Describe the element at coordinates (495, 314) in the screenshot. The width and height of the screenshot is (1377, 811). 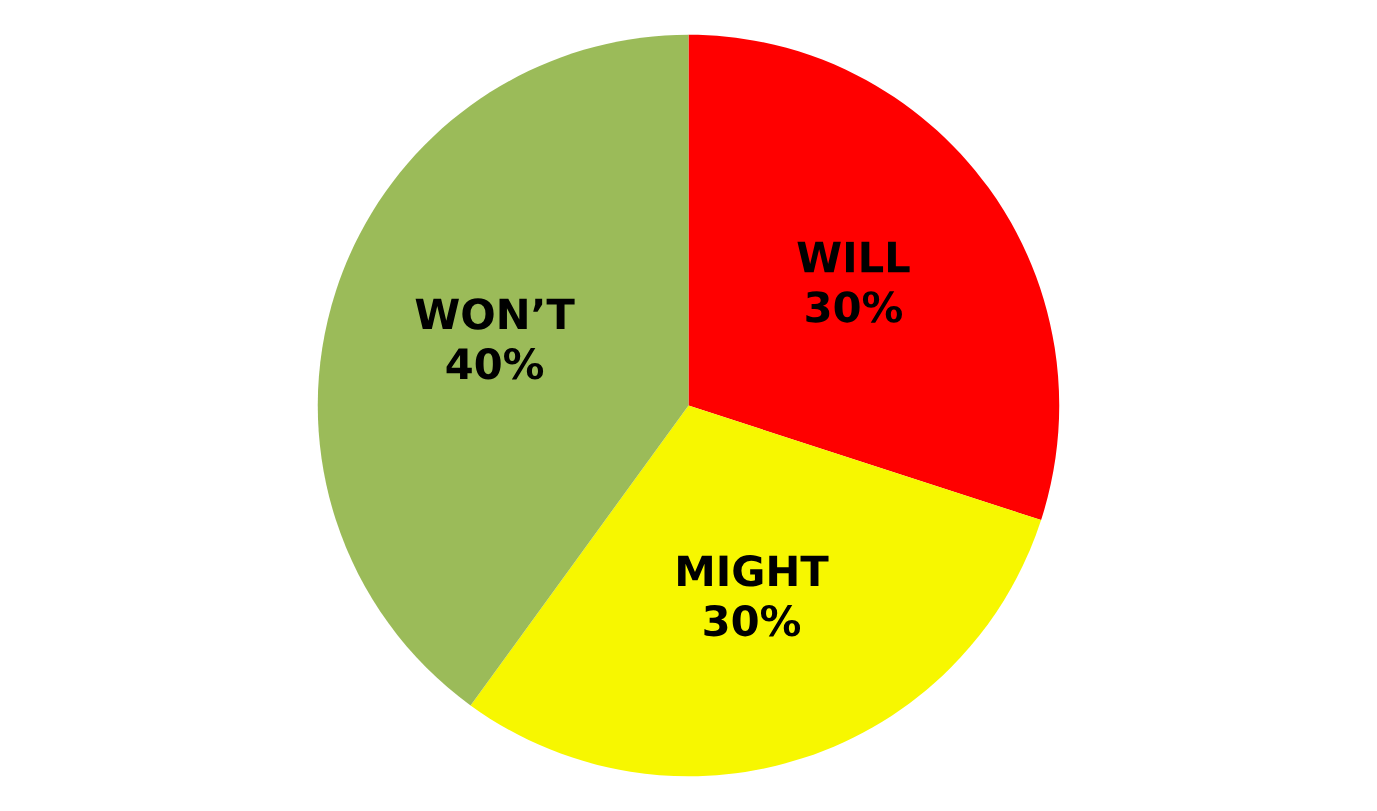
I see `slice-label: WON’T` at that location.